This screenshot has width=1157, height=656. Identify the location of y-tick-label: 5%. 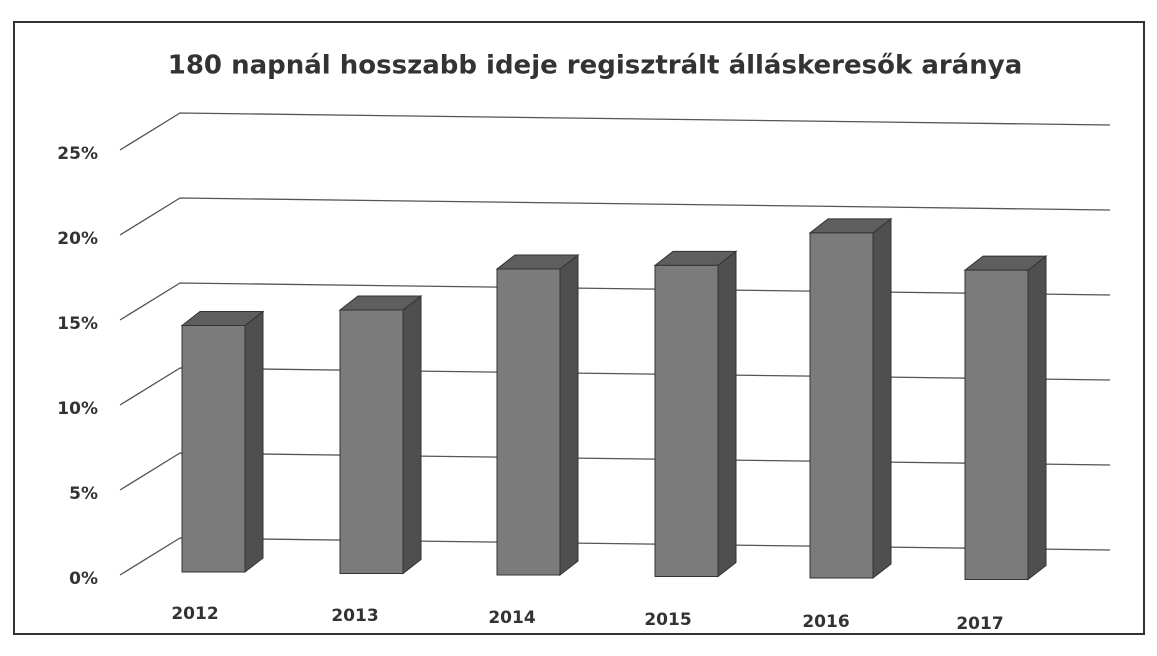
(83, 494).